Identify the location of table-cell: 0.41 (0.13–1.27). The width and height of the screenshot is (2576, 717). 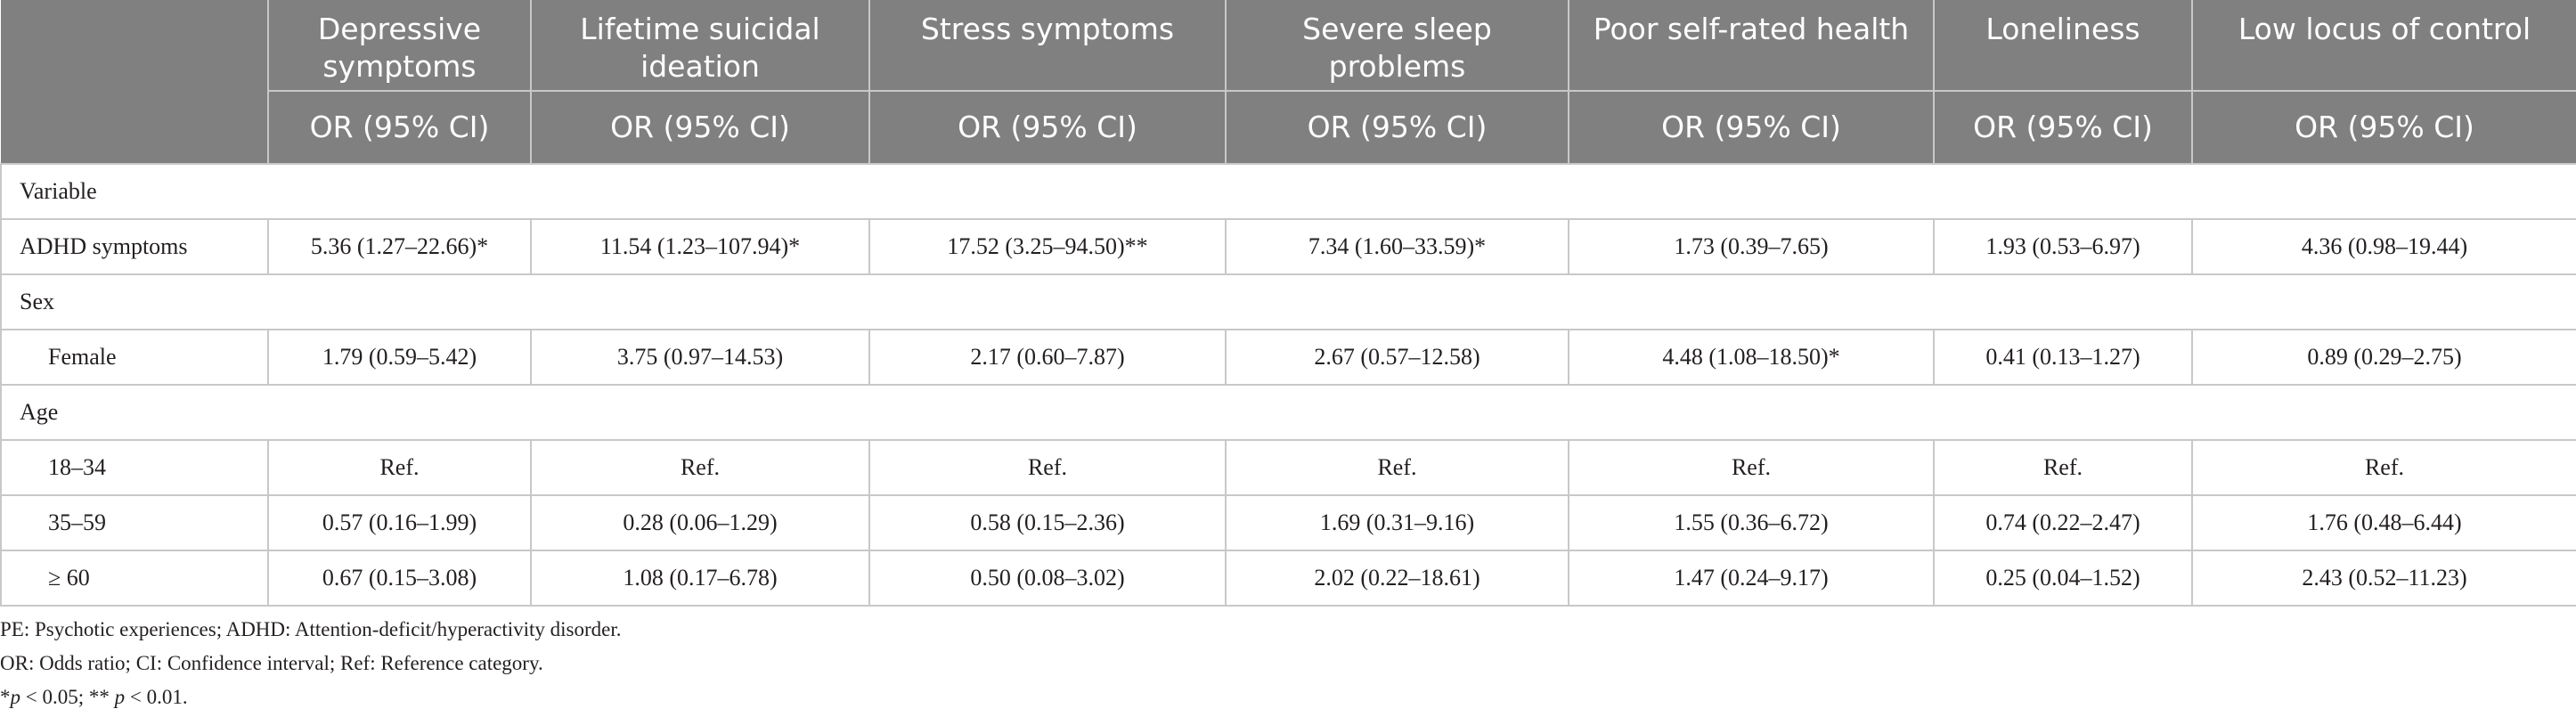
(2063, 357).